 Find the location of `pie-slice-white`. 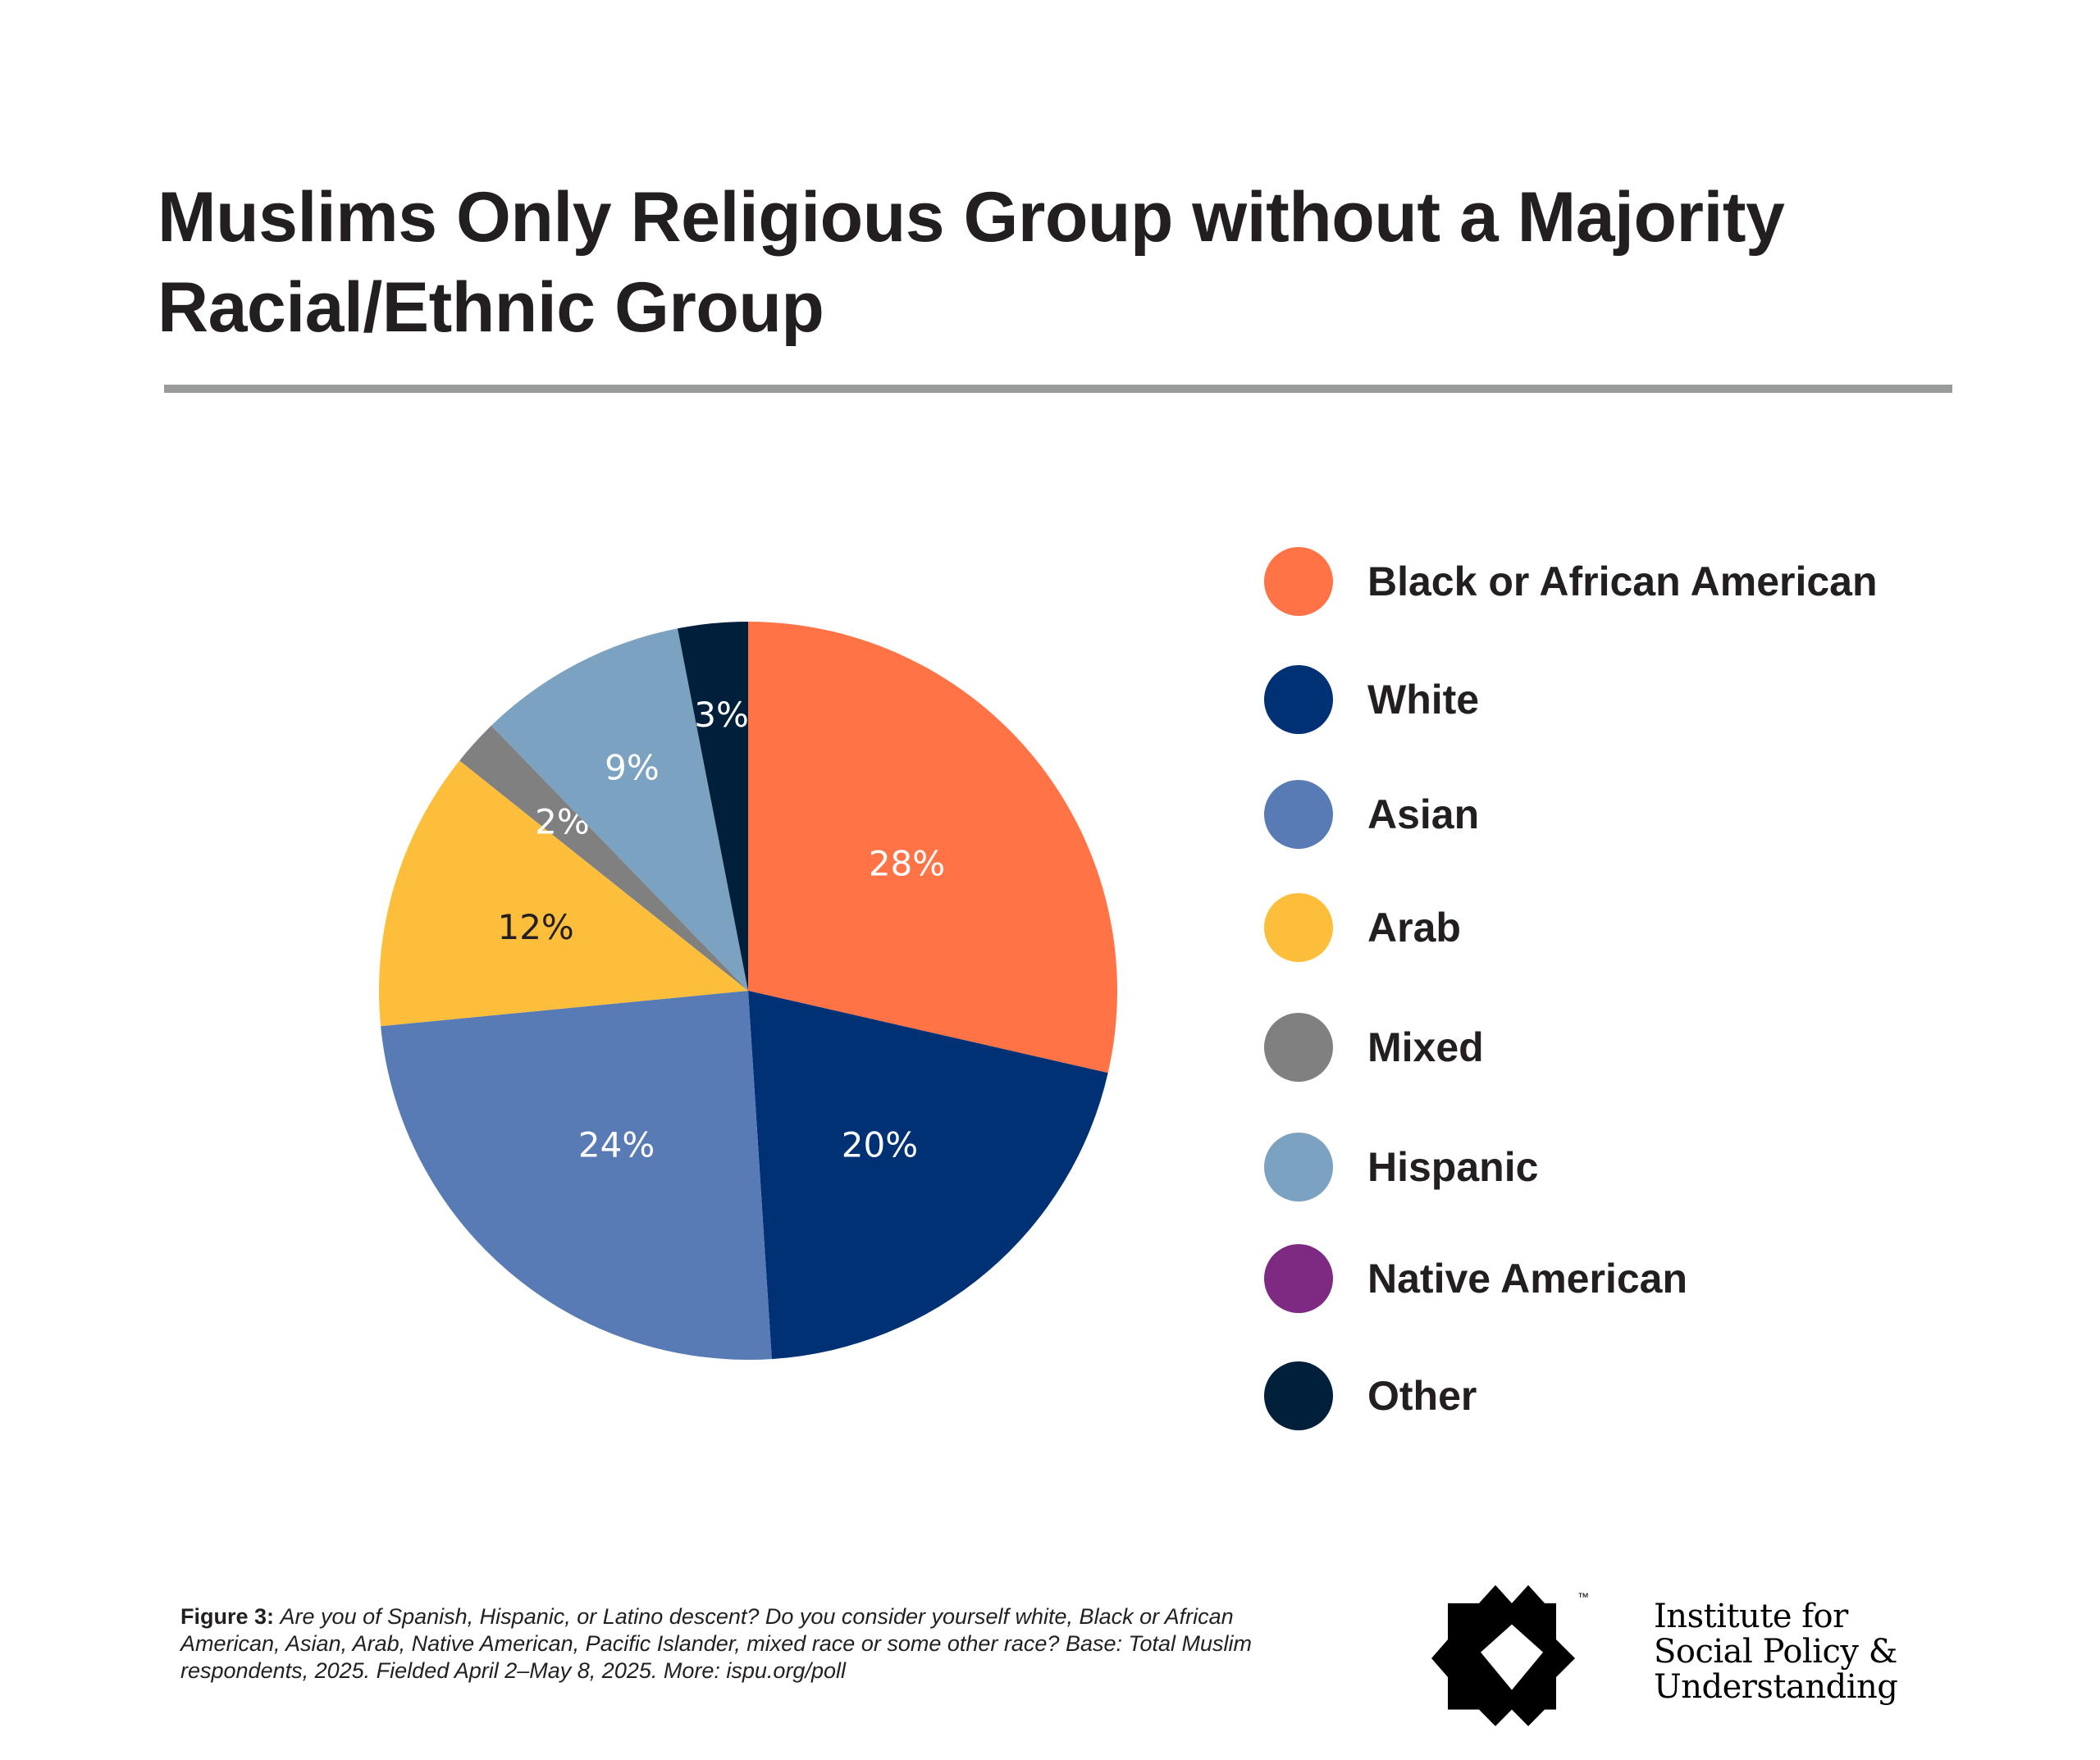

pie-slice-white is located at coordinates (928, 1175).